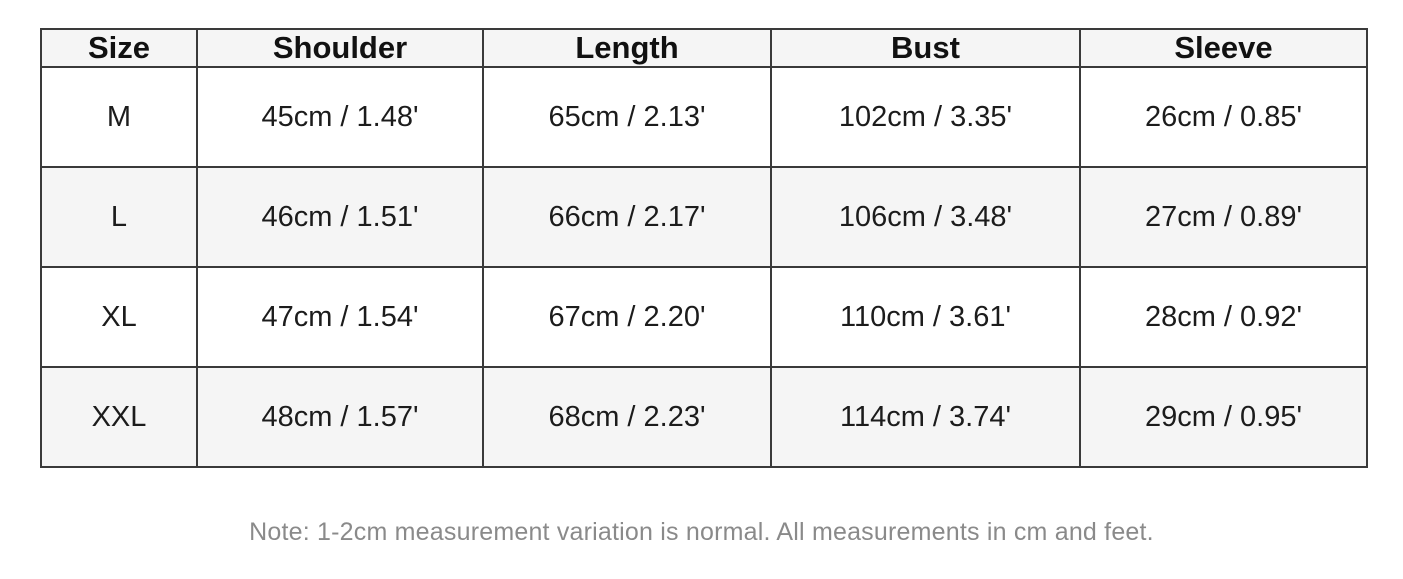 The image size is (1403, 579). Describe the element at coordinates (627, 117) in the screenshot. I see `cell-length: 65cm / 2.13'` at that location.